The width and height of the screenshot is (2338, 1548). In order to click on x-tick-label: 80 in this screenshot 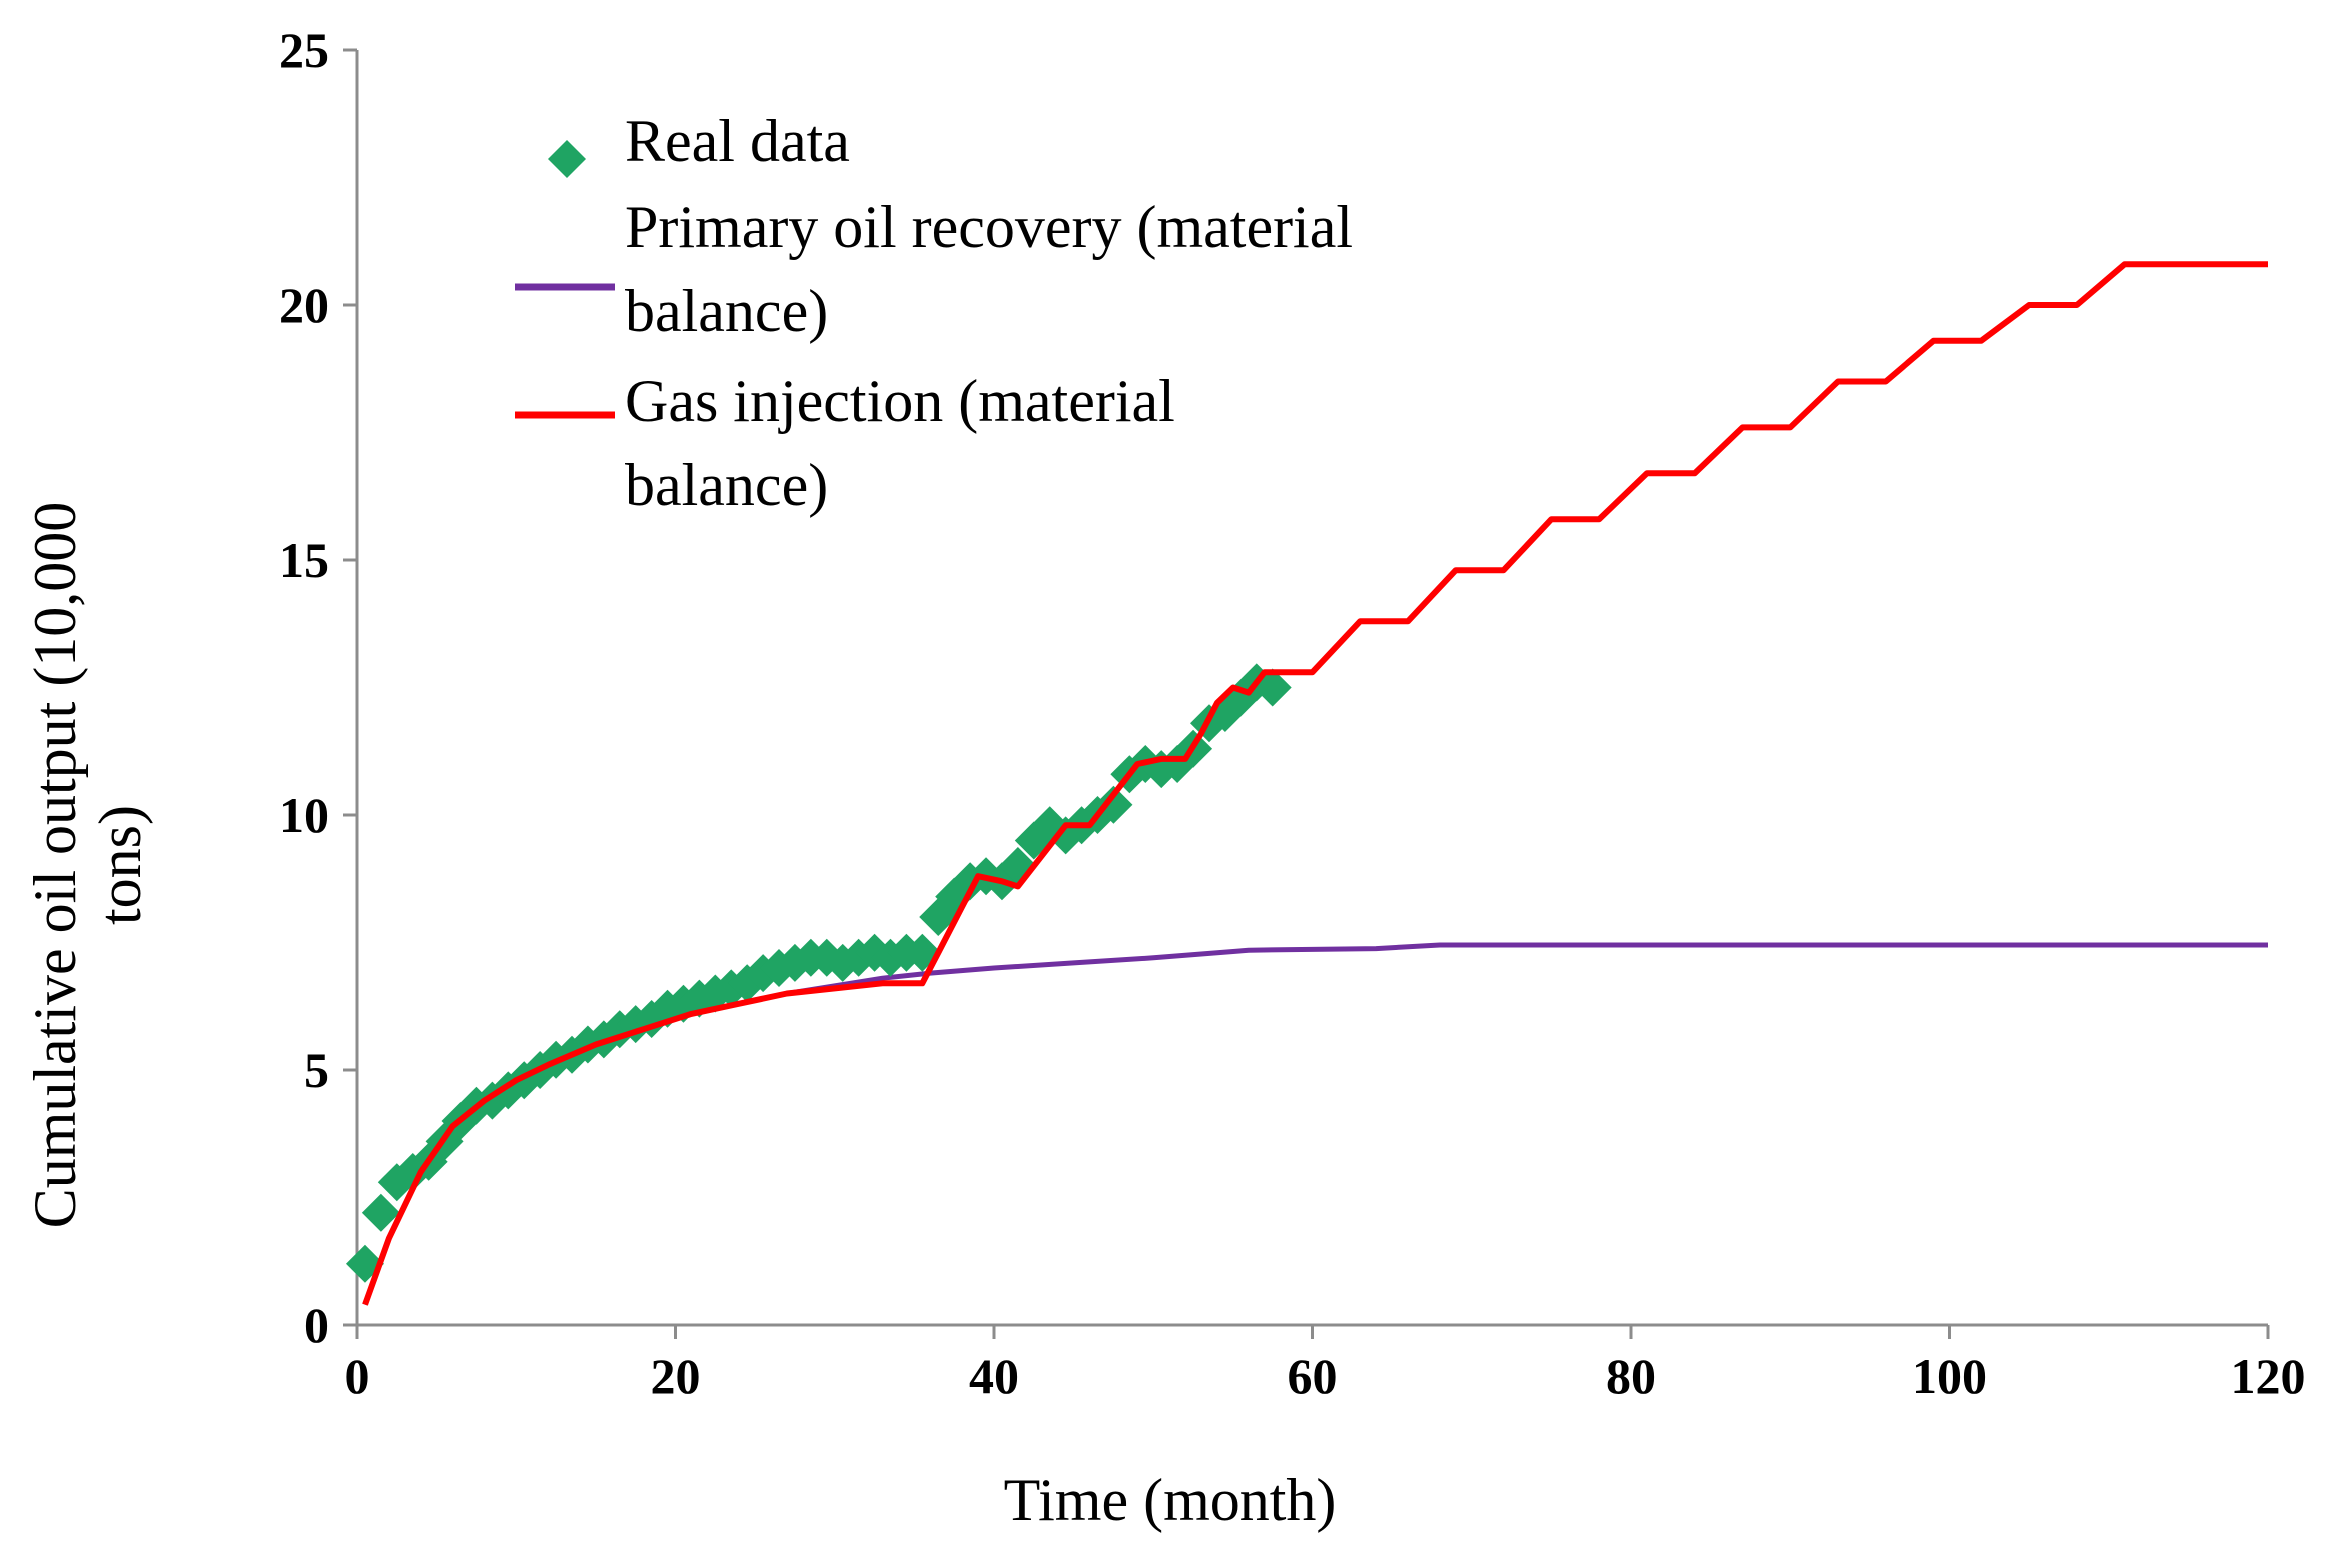, I will do `click(1631, 1376)`.